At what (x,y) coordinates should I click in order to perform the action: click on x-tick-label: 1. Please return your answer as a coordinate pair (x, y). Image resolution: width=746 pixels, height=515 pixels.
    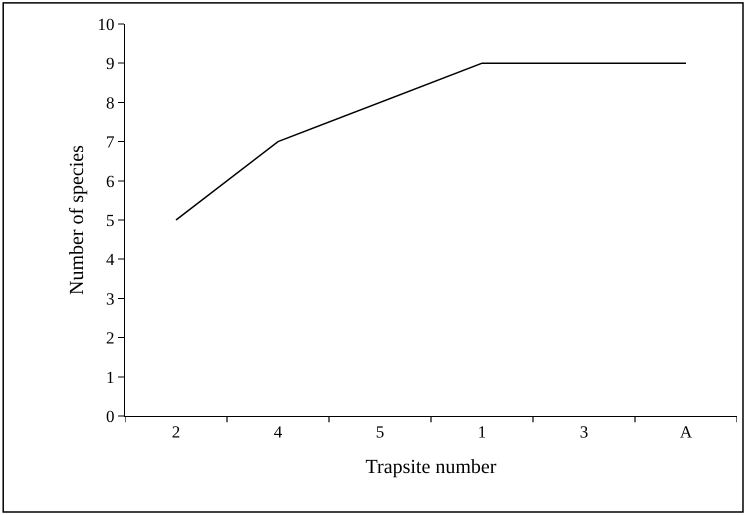
    Looking at the image, I should click on (482, 432).